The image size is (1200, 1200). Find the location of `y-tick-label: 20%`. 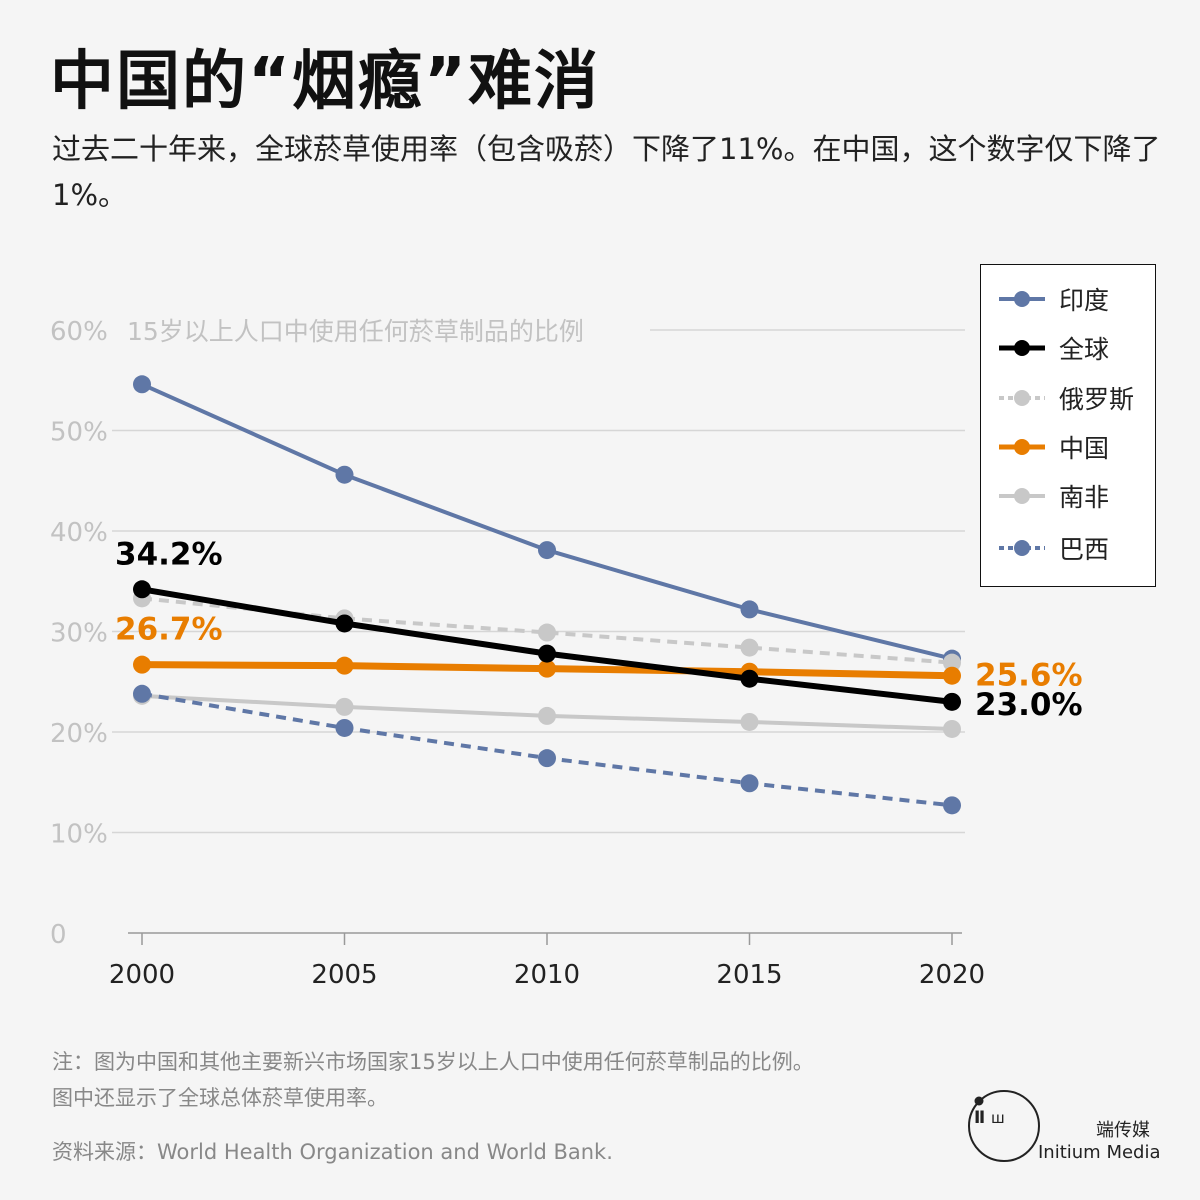

y-tick-label: 20% is located at coordinates (79, 734).